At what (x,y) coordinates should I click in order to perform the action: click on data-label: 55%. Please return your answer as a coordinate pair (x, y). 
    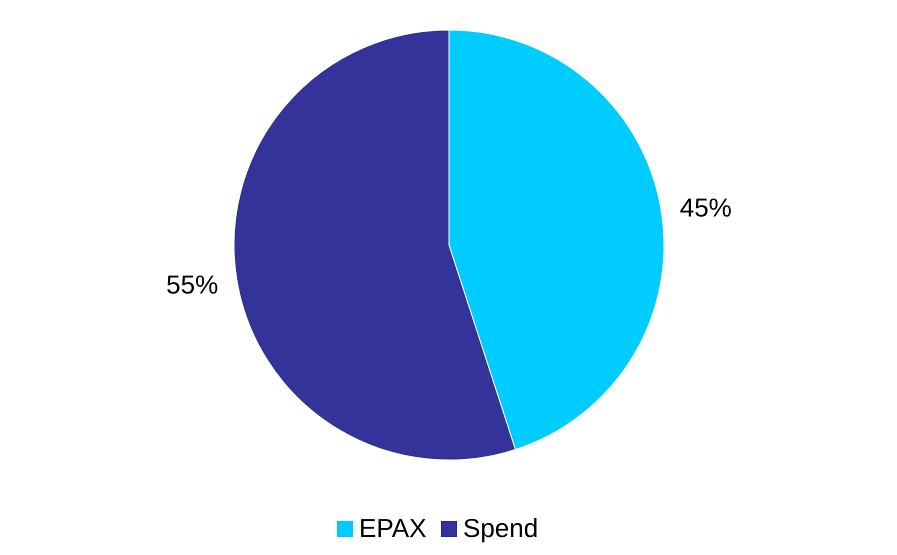
    Looking at the image, I should click on (192, 284).